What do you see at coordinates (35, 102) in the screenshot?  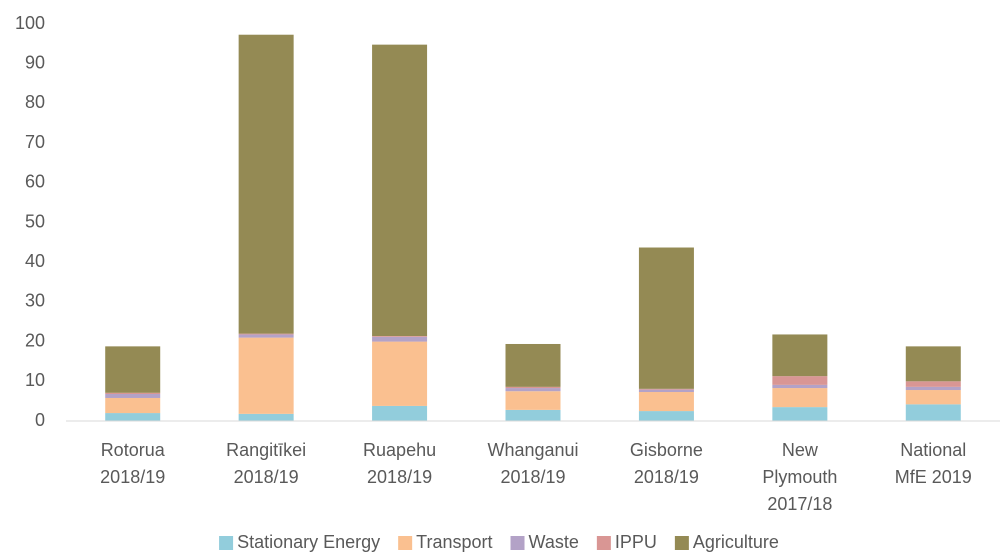 I see `y-tick-label: 80` at bounding box center [35, 102].